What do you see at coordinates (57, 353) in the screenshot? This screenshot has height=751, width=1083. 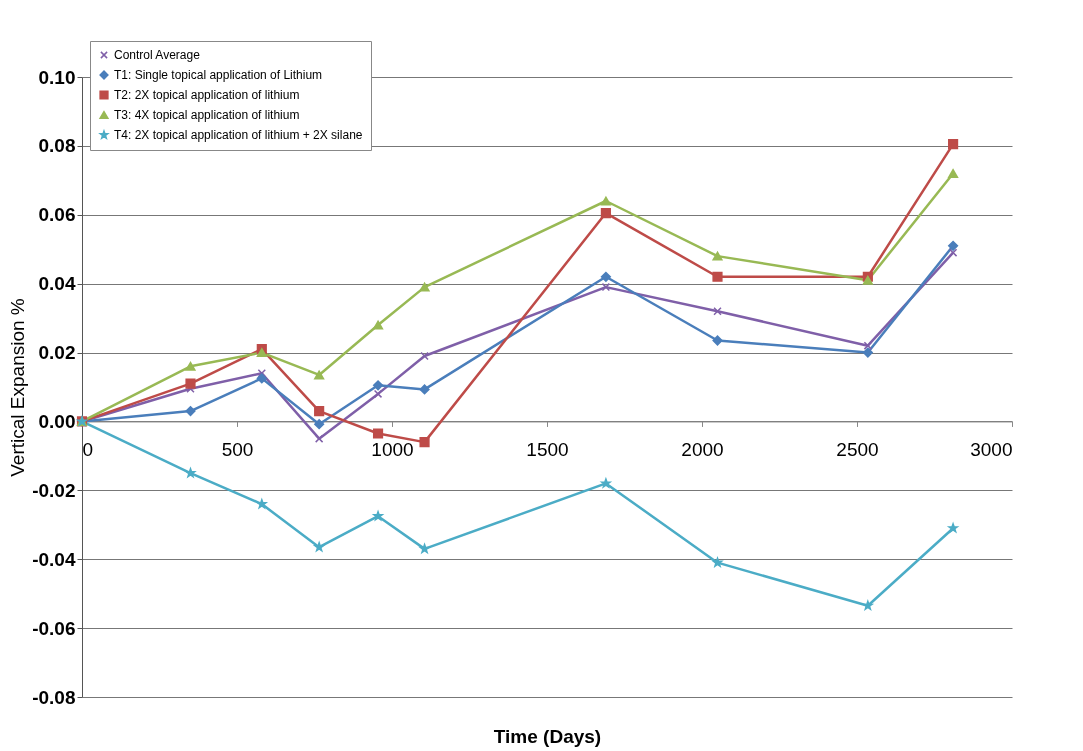 I see `y-tick-label: 0.02` at bounding box center [57, 353].